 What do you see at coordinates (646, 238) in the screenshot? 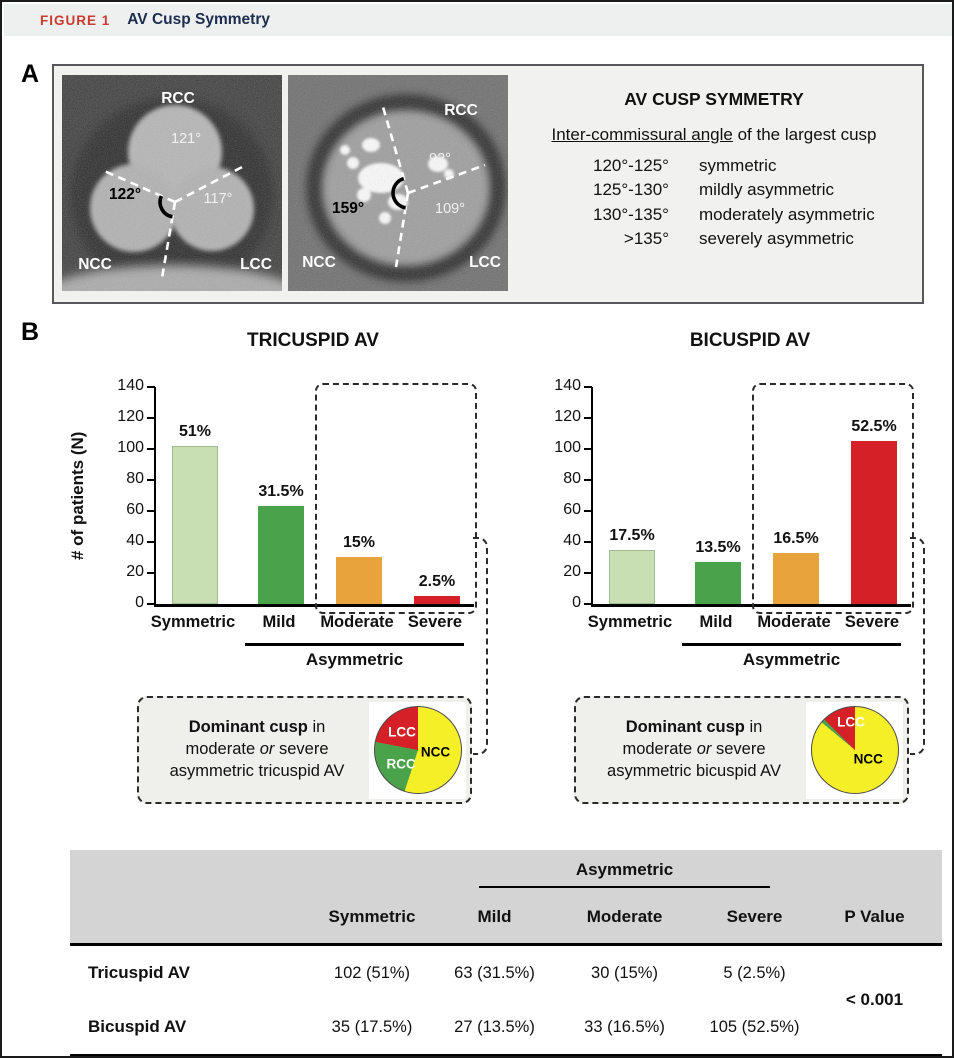
I see `angle-range: >135°` at bounding box center [646, 238].